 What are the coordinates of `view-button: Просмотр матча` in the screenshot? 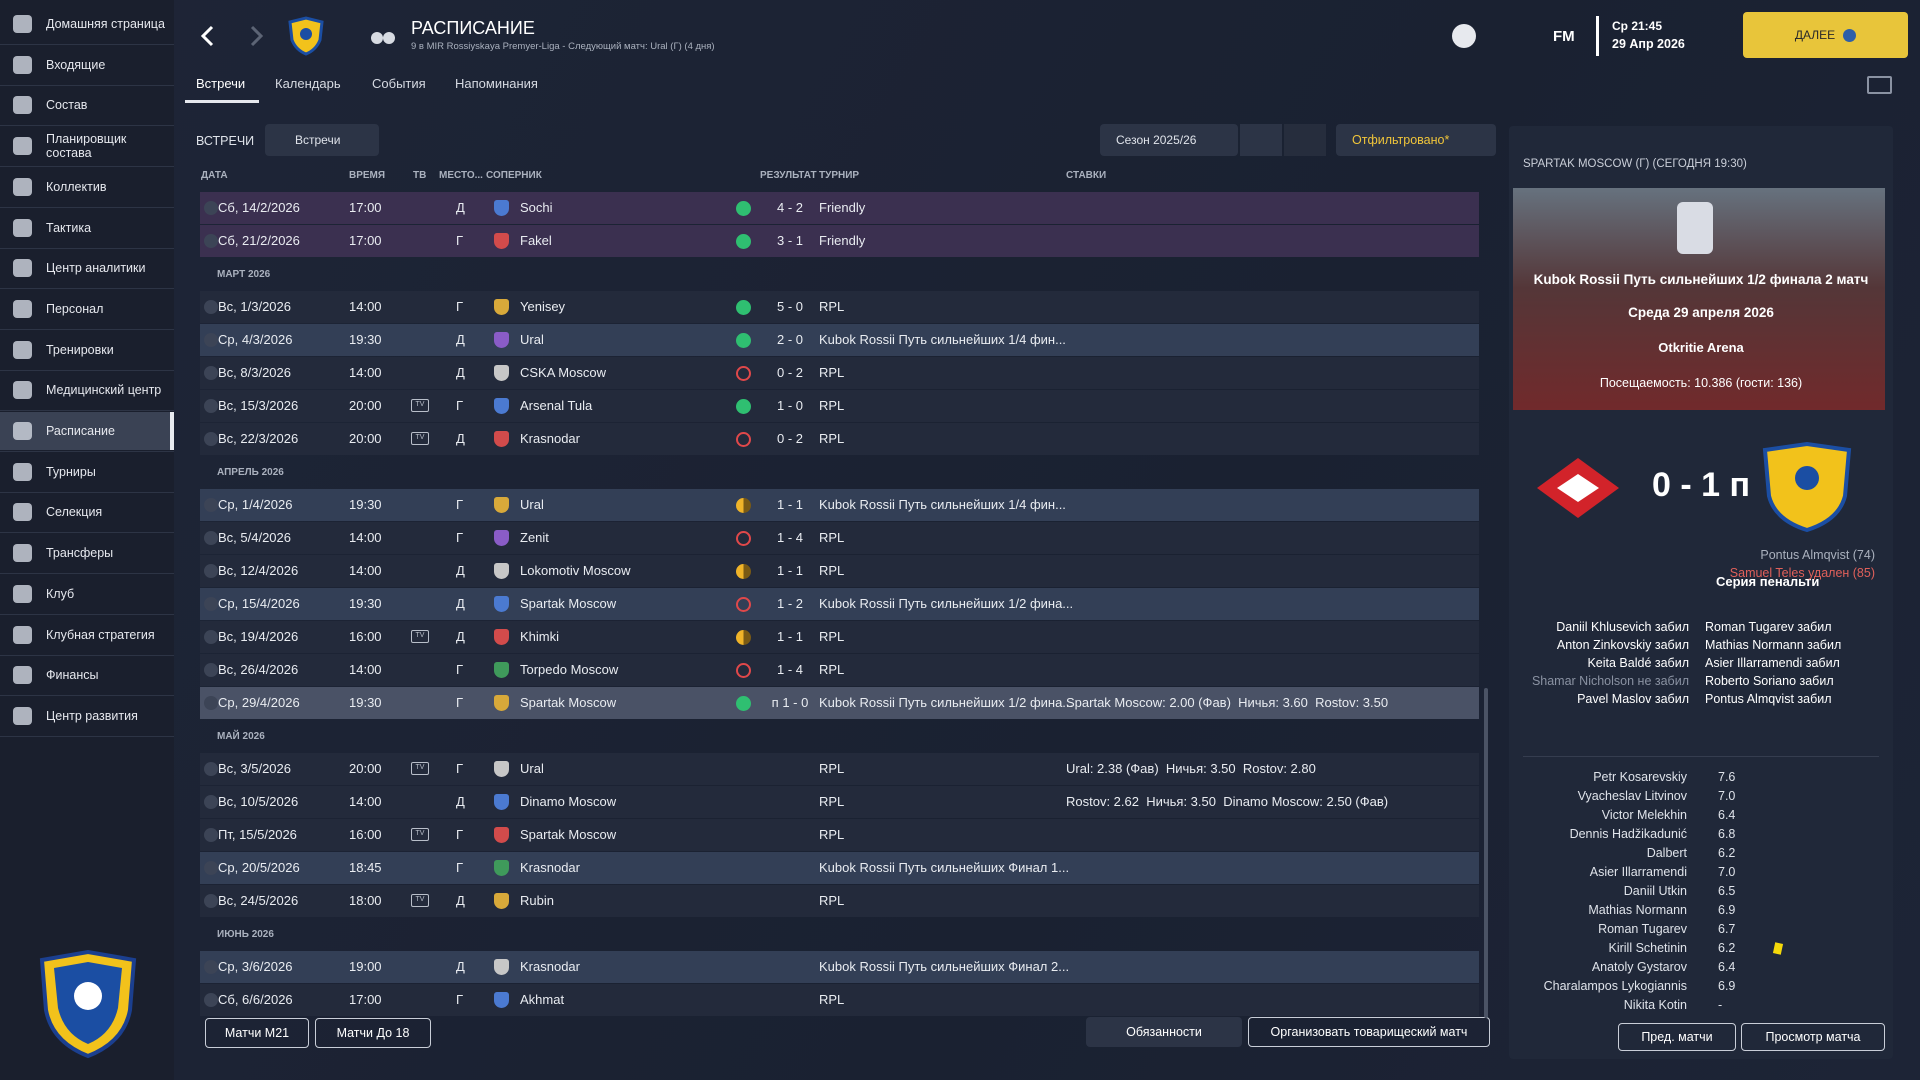 It's located at (1813, 1037).